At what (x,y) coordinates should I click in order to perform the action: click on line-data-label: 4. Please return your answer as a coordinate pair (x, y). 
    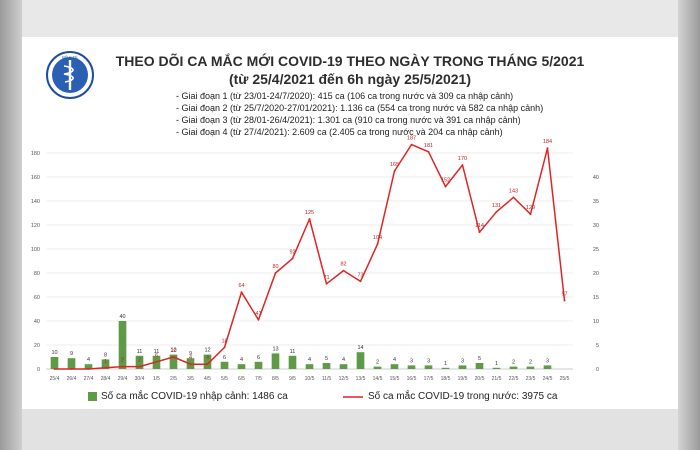
    Looking at the image, I should click on (207, 358).